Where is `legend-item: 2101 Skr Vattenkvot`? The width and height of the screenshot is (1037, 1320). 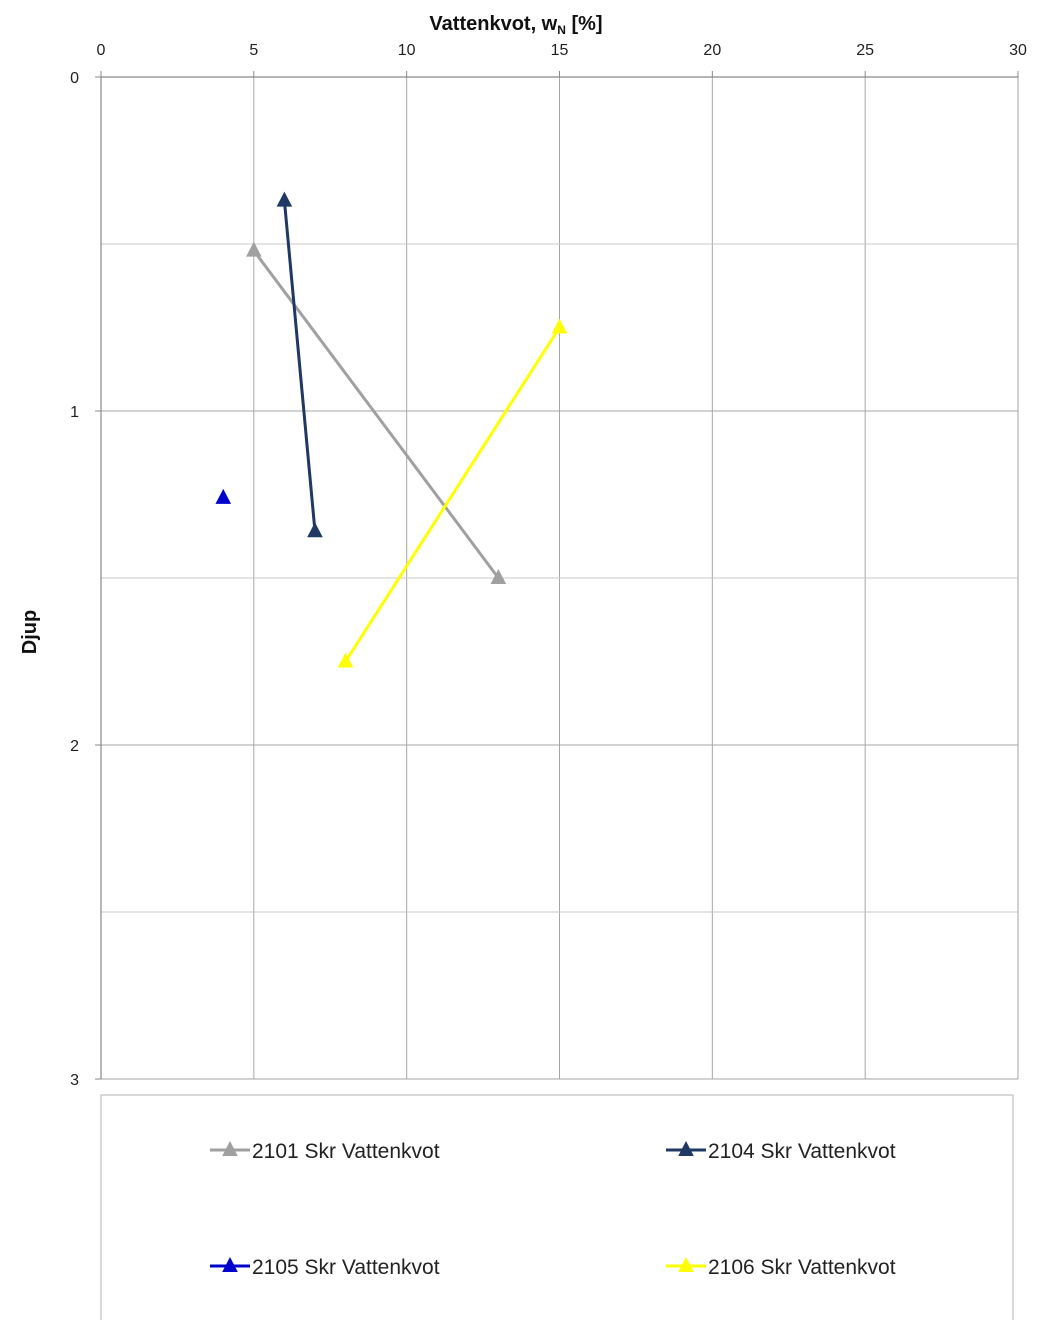 legend-item: 2101 Skr Vattenkvot is located at coordinates (325, 1151).